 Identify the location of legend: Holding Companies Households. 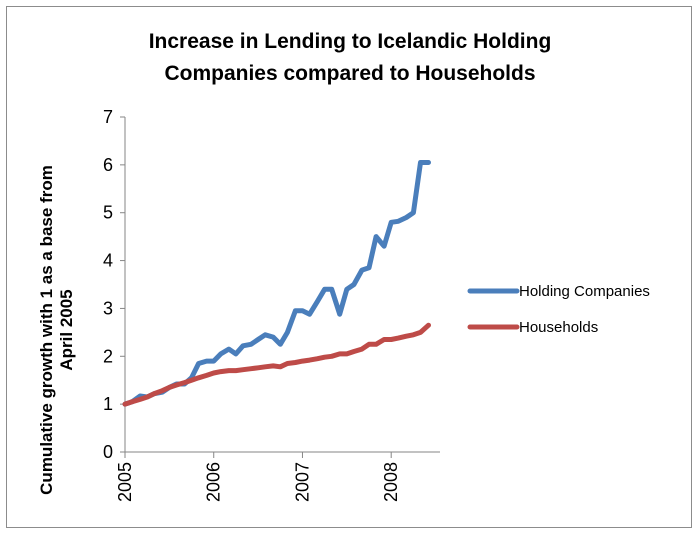
(558, 309).